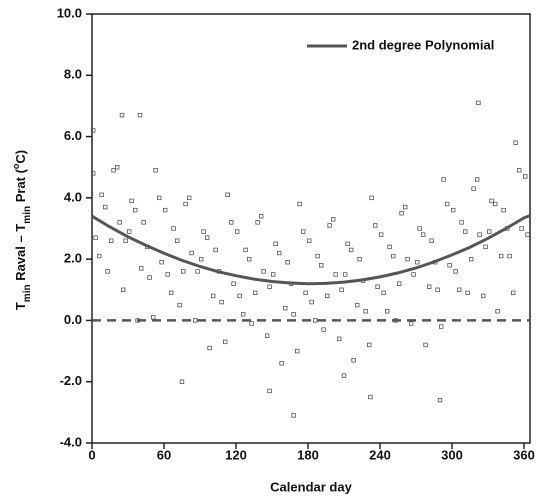 This screenshot has height=501, width=539. Describe the element at coordinates (20, 306) in the screenshot. I see `y-label-part: T` at that location.